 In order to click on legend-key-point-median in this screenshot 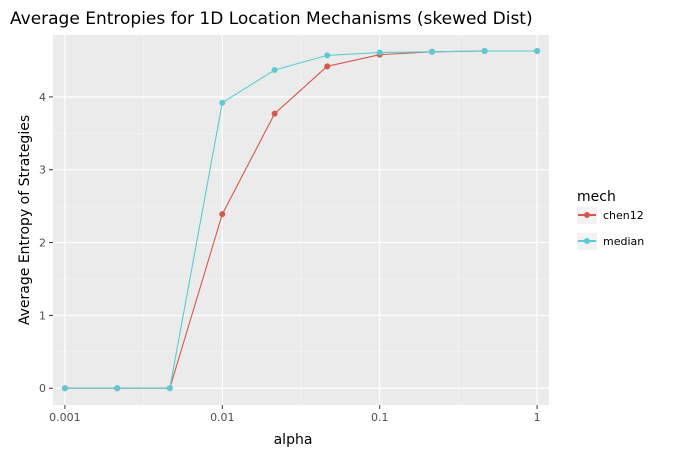, I will do `click(587, 241)`.